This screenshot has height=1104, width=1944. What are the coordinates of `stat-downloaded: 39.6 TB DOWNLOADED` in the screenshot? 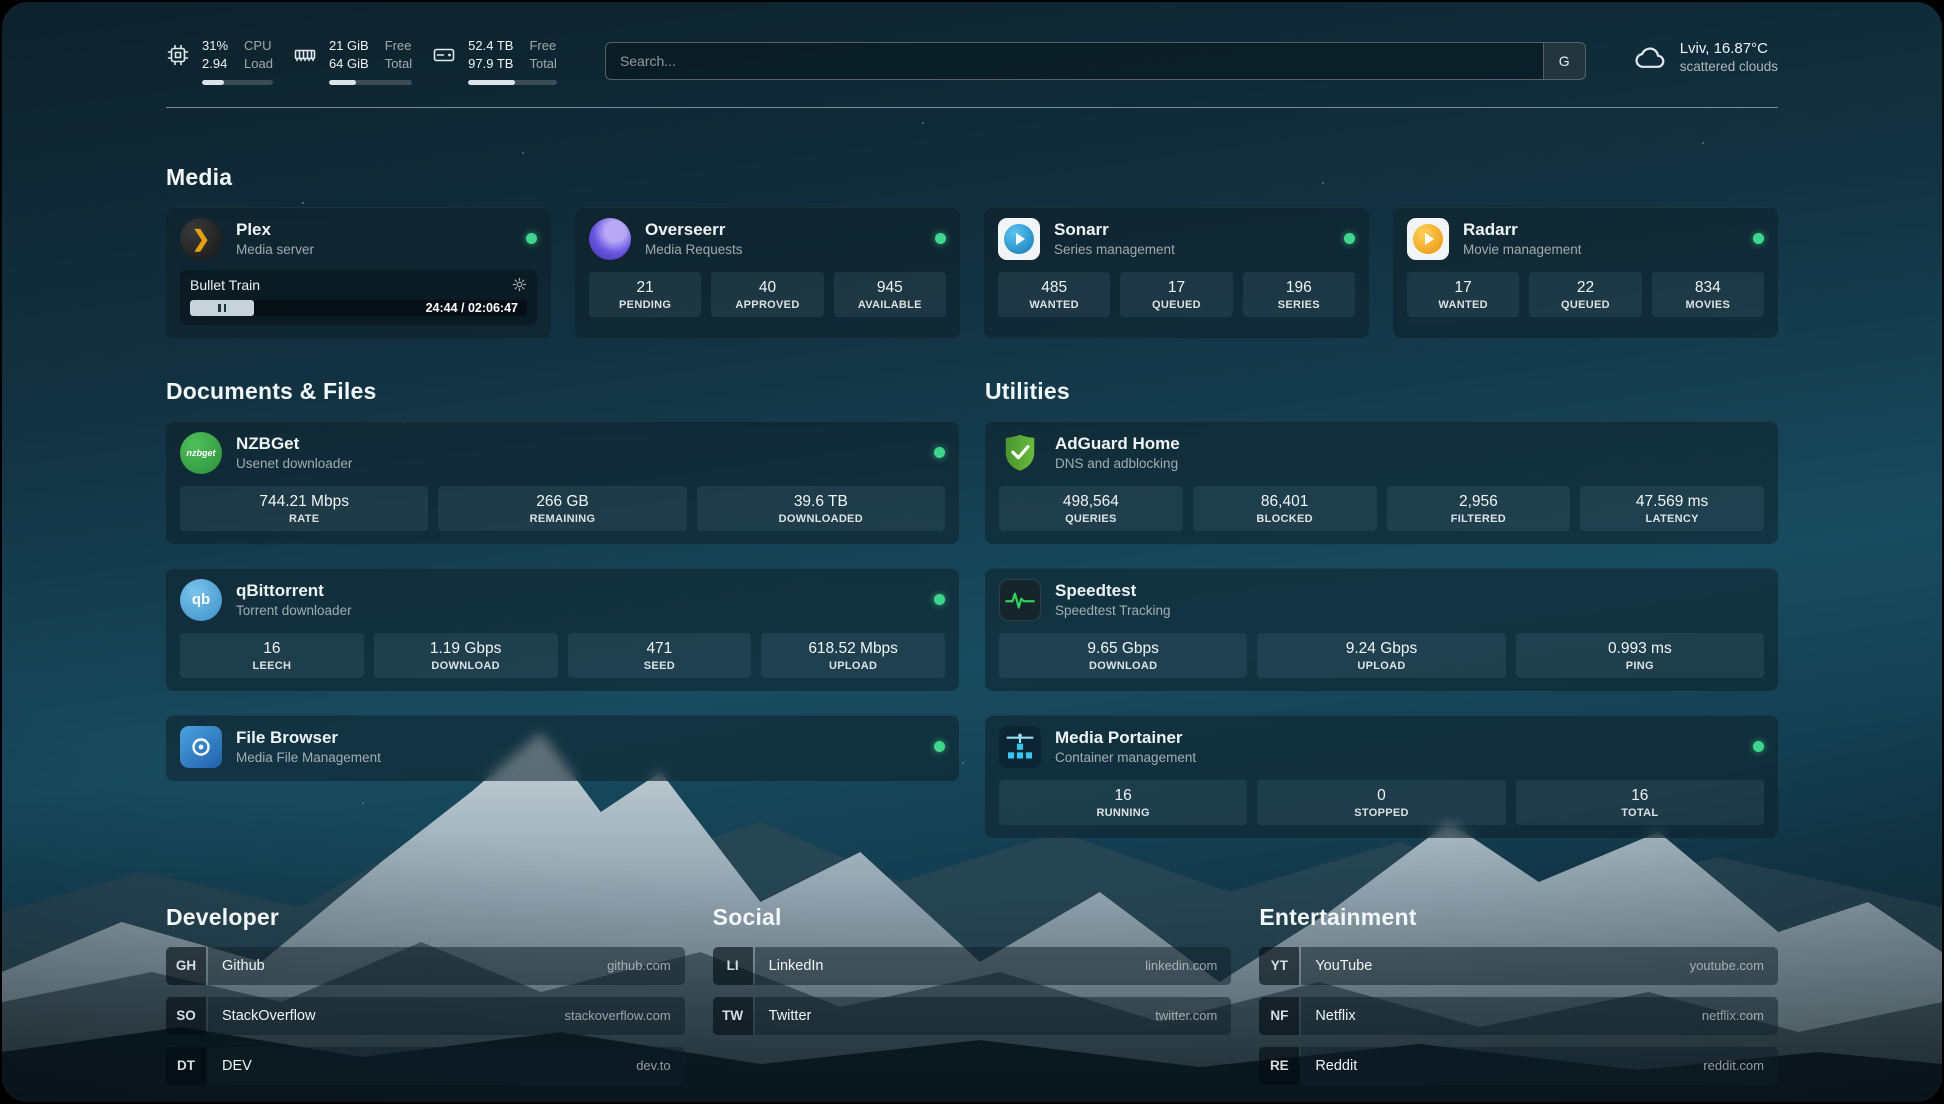 It's located at (820, 508).